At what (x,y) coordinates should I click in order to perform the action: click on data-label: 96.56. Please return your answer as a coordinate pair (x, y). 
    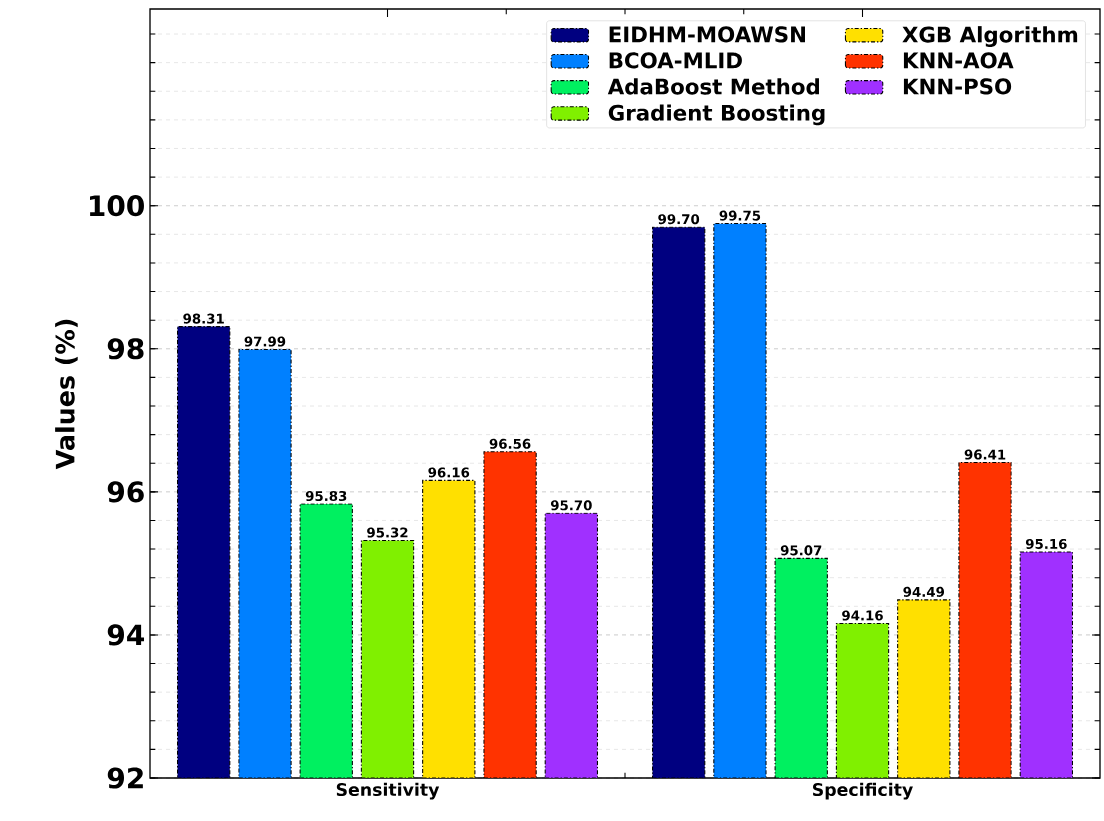
    Looking at the image, I should click on (510, 443).